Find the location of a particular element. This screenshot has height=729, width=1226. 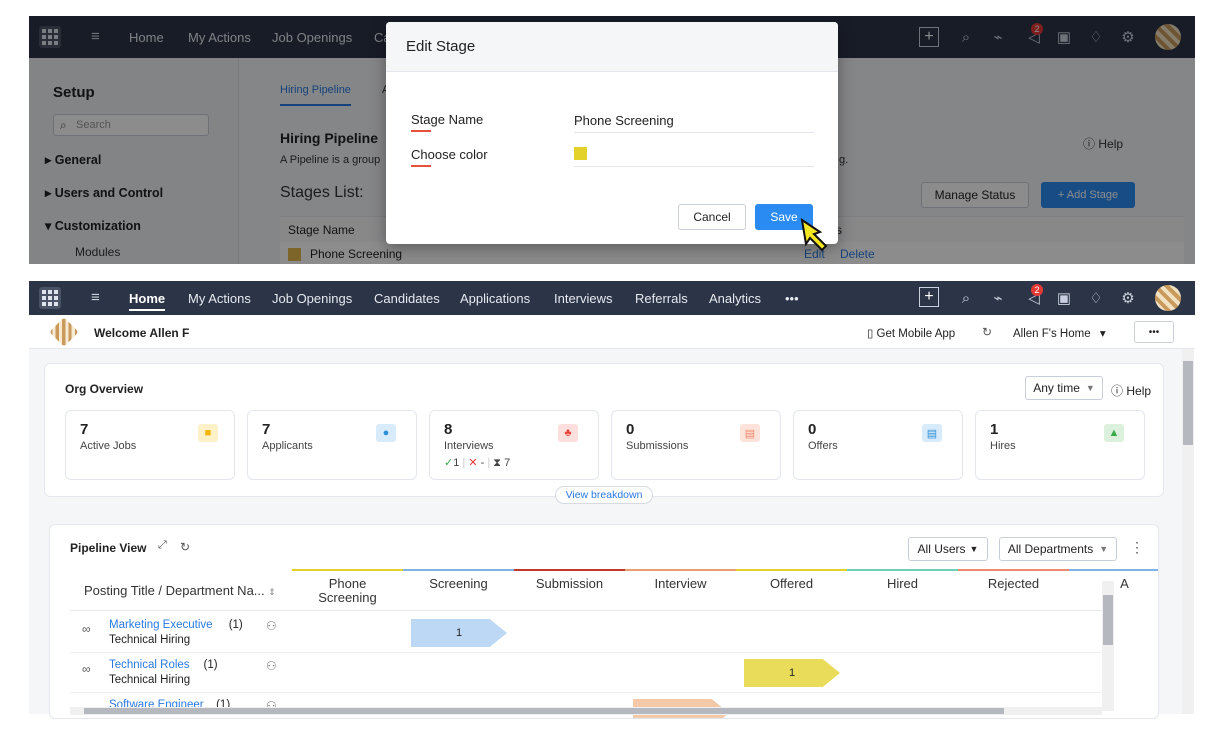

department-name: Technical Hiring is located at coordinates (150, 640).